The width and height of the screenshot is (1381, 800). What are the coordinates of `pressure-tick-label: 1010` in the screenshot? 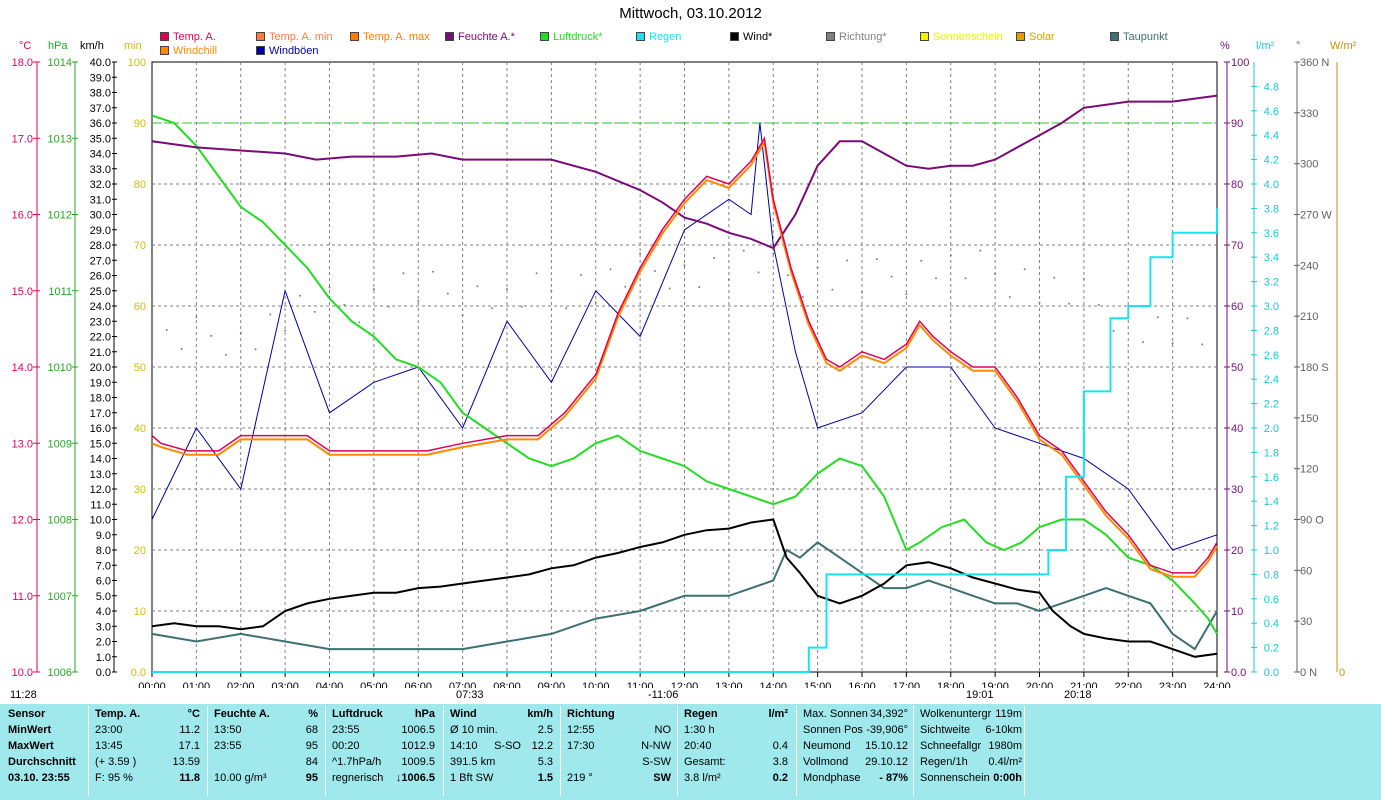 It's located at (60, 368).